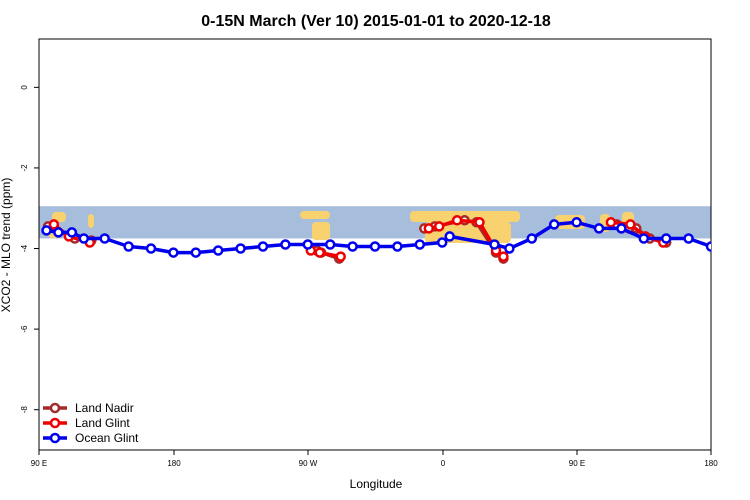 Image resolution: width=750 pixels, height=500 pixels. I want to click on x-tick-label: 0, so click(443, 463).